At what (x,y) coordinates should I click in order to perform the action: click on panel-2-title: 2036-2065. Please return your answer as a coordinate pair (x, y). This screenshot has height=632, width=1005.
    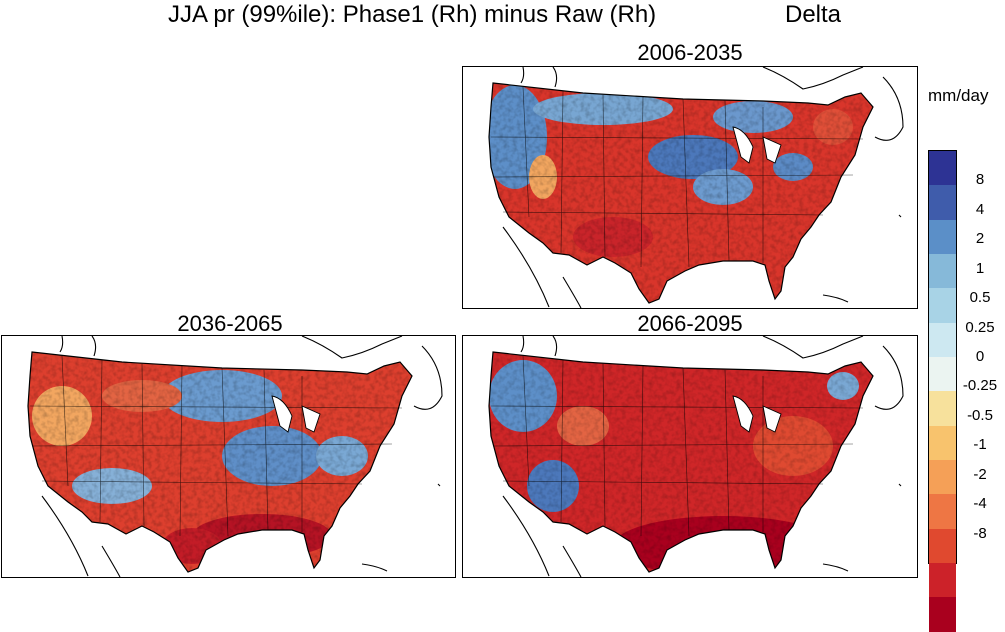
    Looking at the image, I should click on (230, 323).